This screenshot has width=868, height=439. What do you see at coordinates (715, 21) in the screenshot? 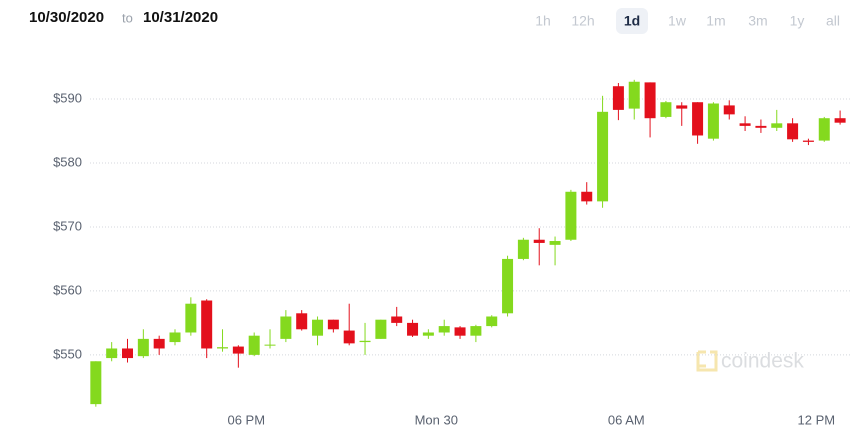
I see `range-button: 1m` at bounding box center [715, 21].